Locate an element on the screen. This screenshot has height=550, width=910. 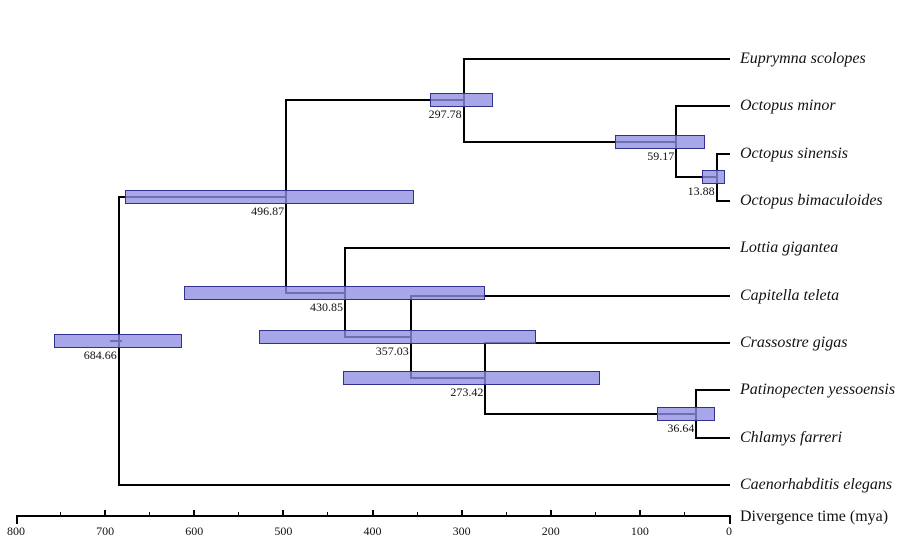
species-label: Caenorhabditis elegans is located at coordinates (816, 484).